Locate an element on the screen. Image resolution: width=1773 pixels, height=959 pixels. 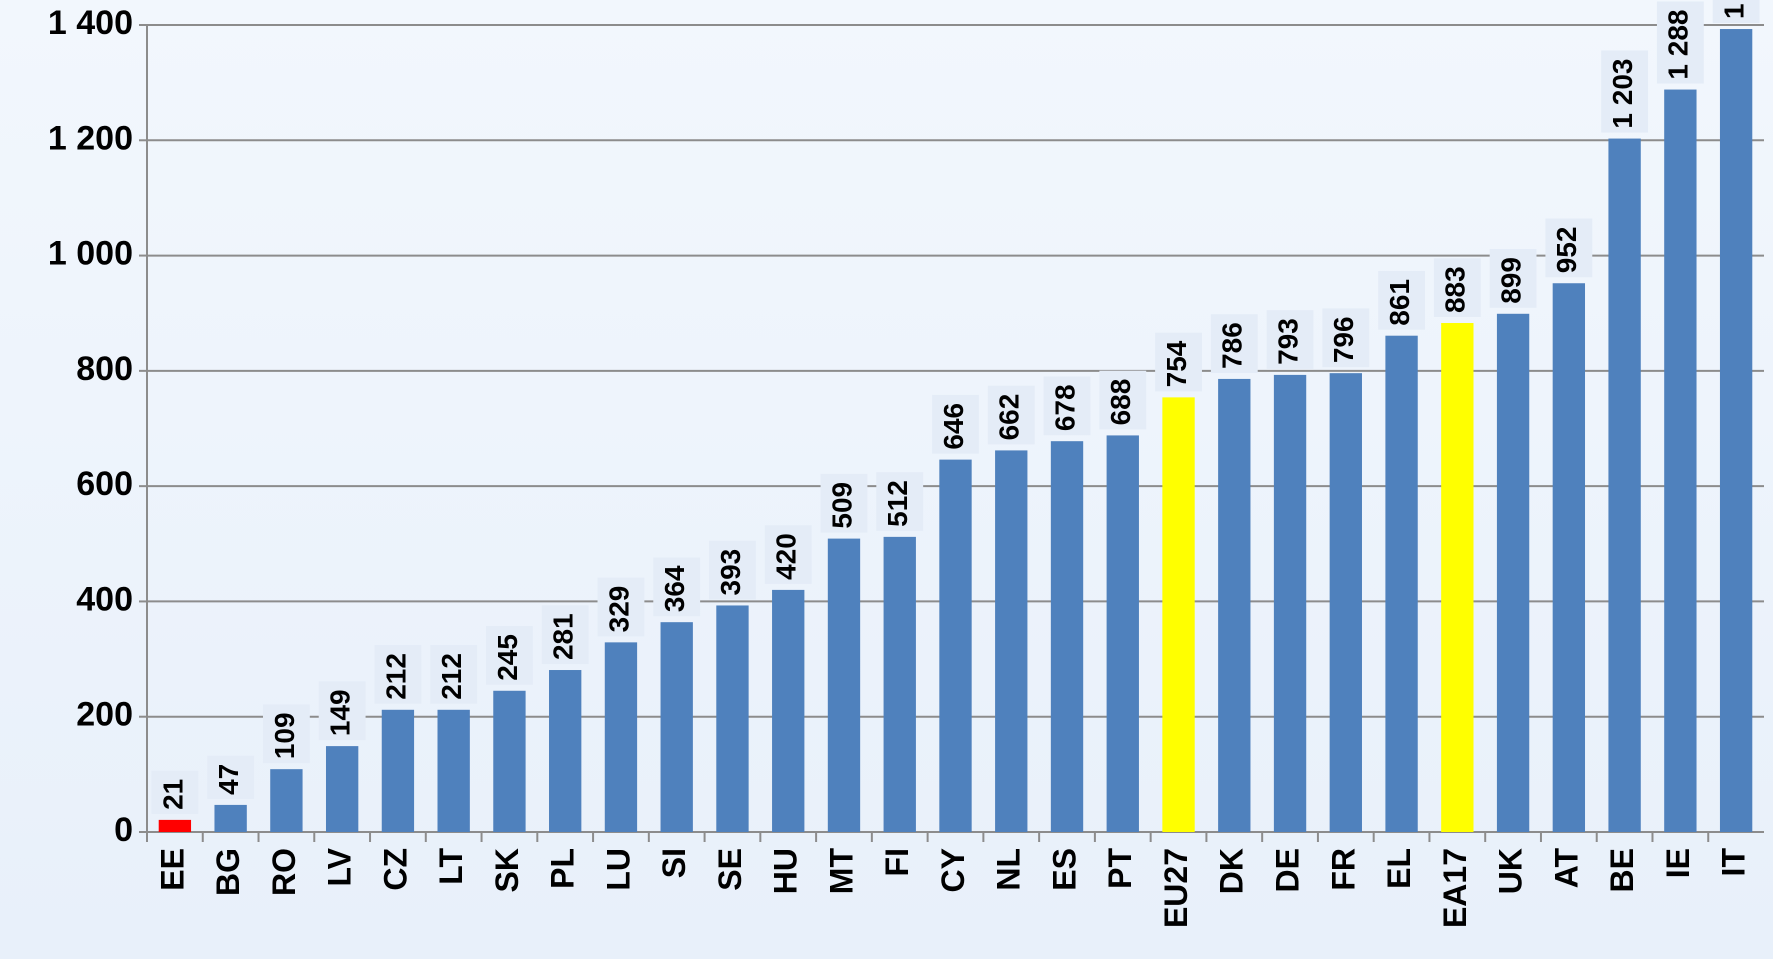
data-label: 509 is located at coordinates (841, 505).